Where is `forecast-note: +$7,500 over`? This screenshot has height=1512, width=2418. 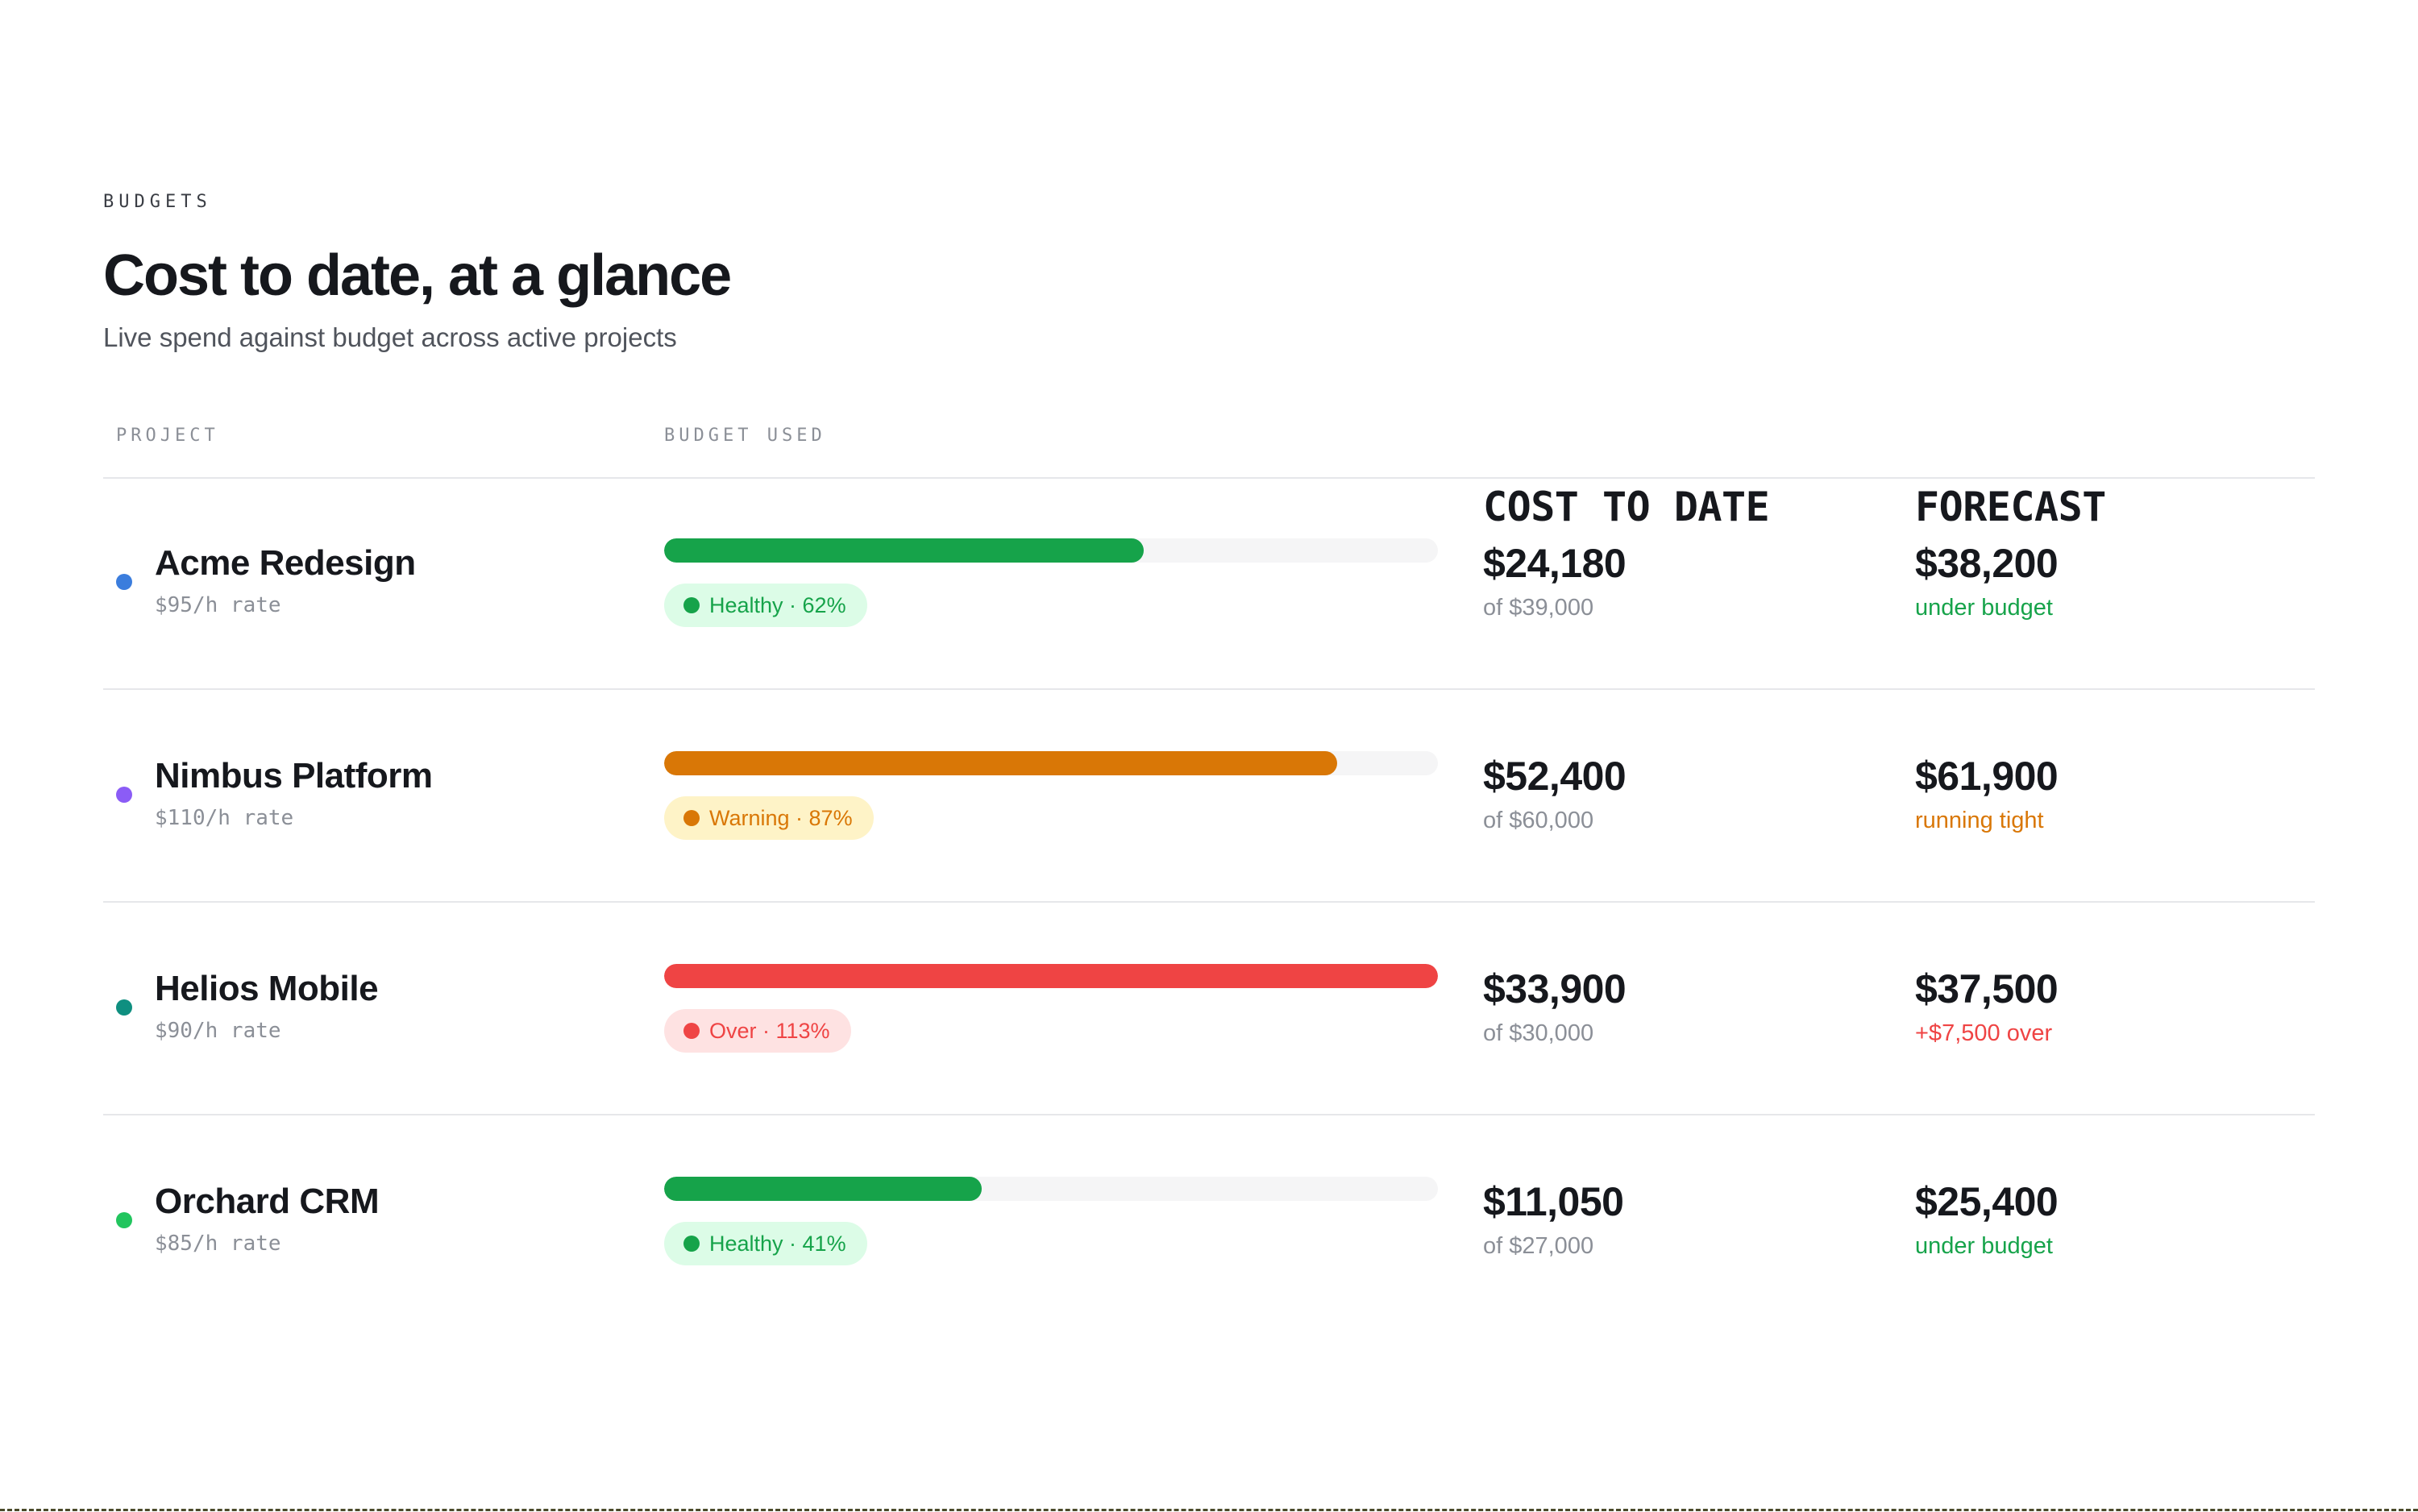
forecast-note: +$7,500 over is located at coordinates (1984, 1033).